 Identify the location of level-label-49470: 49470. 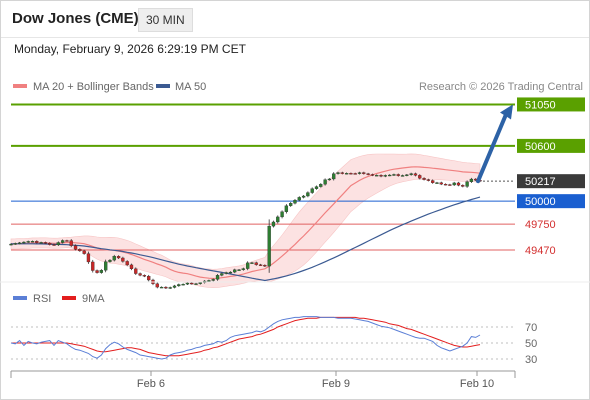
(540, 251).